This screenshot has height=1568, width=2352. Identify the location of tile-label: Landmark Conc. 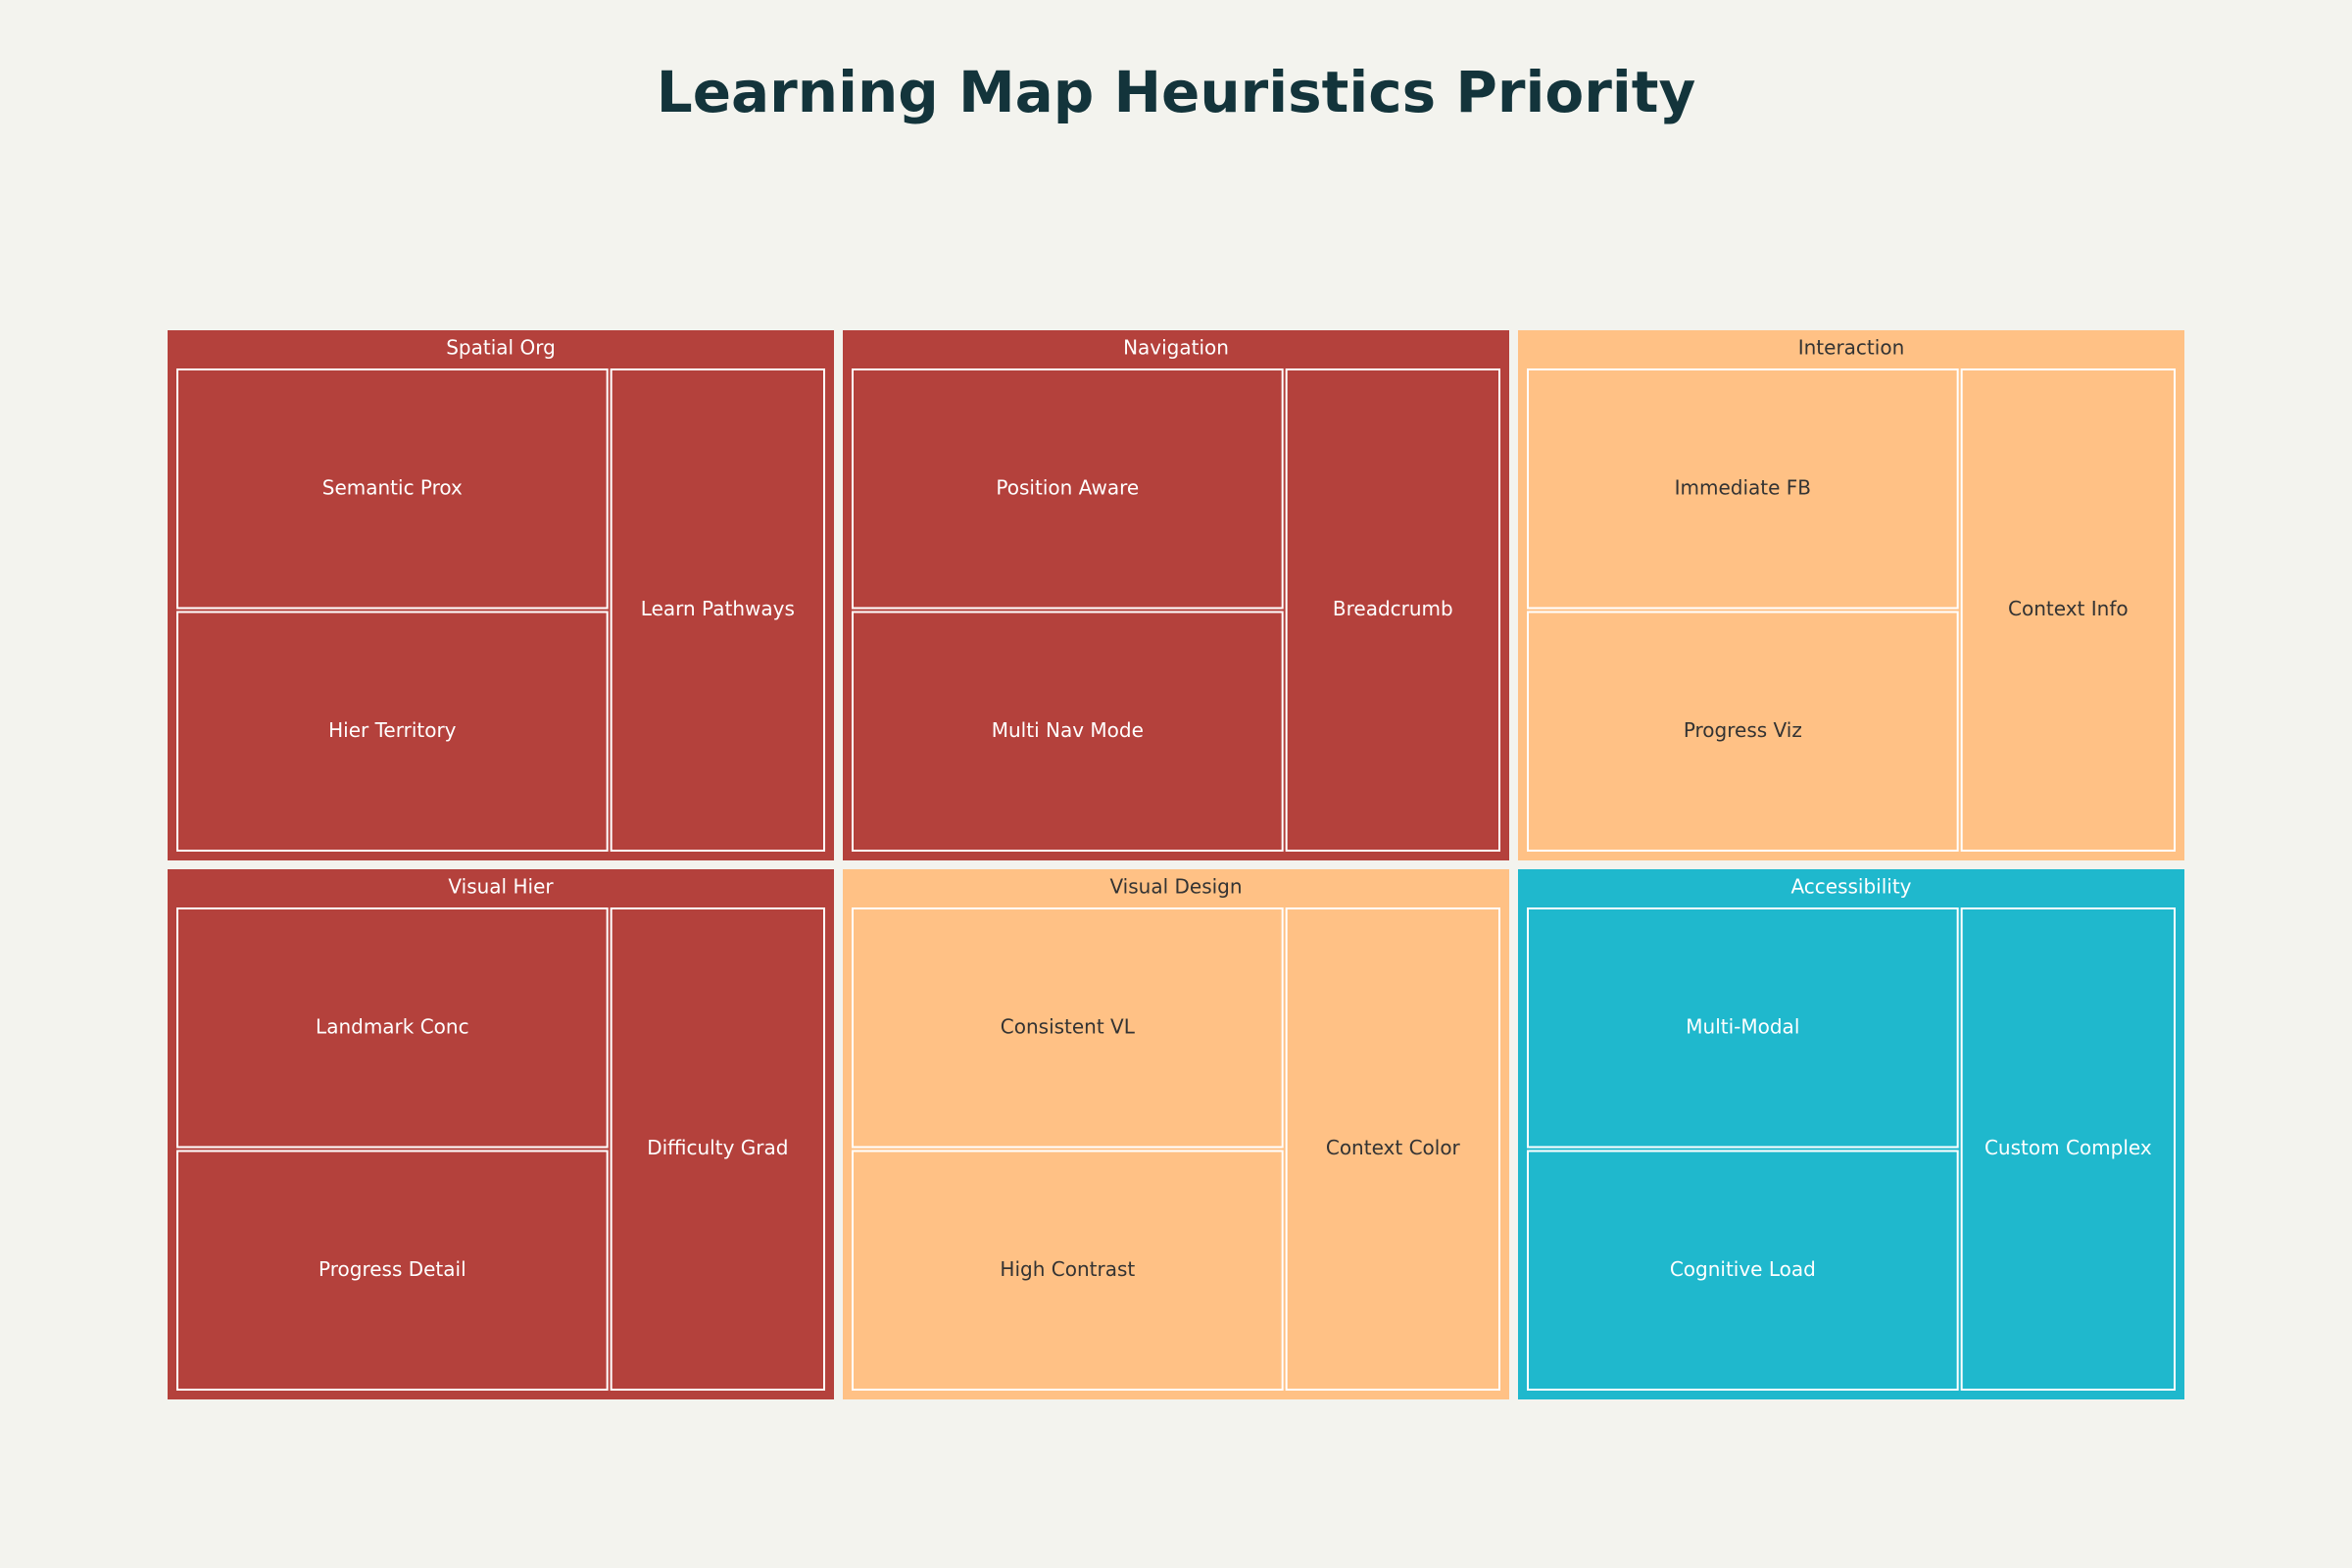
(392, 1026).